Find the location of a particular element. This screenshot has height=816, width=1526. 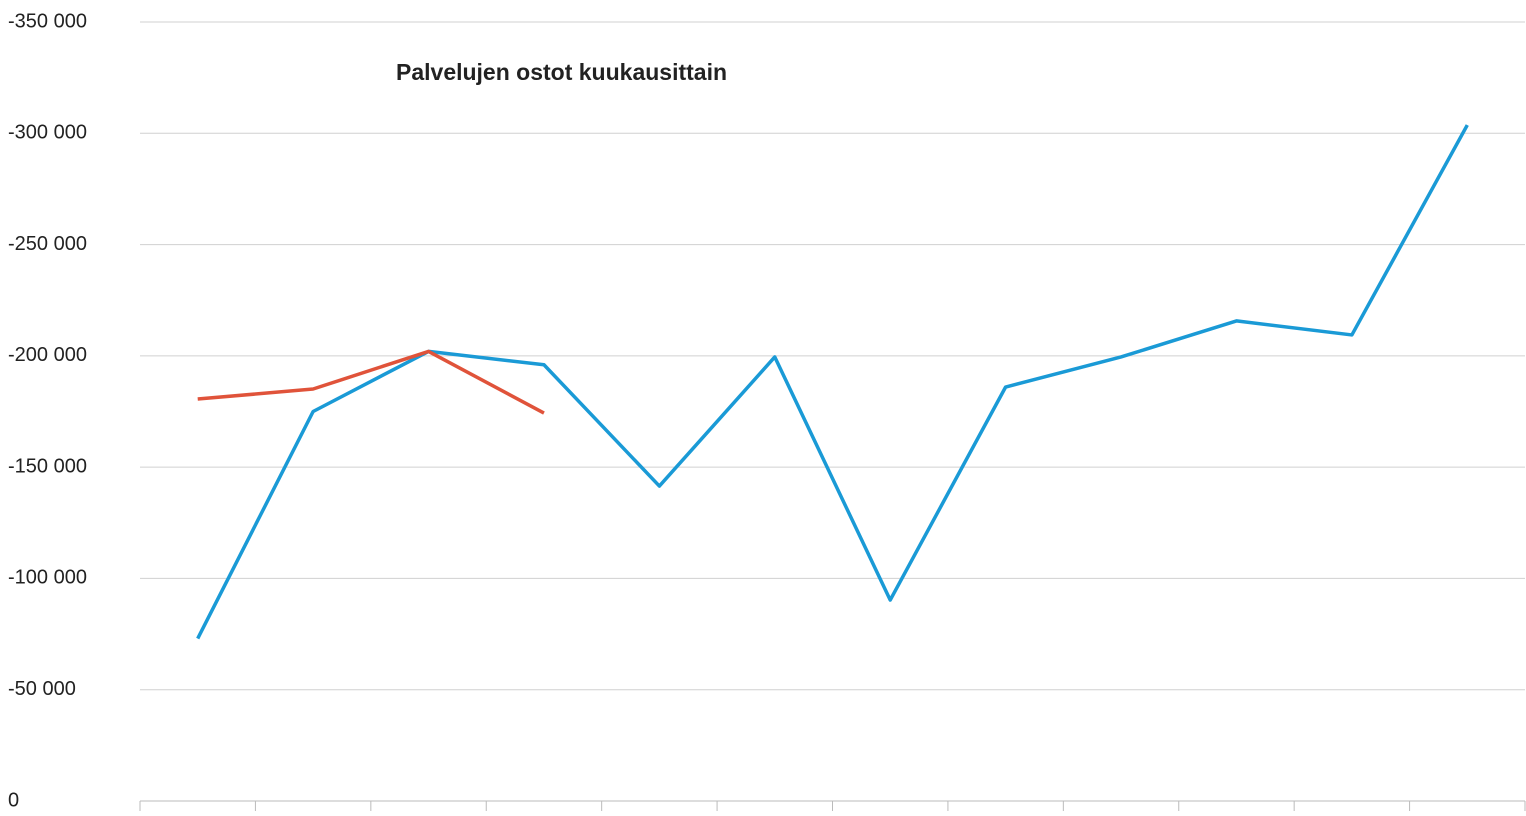

y-tick-label: -250 000 is located at coordinates (47, 244).